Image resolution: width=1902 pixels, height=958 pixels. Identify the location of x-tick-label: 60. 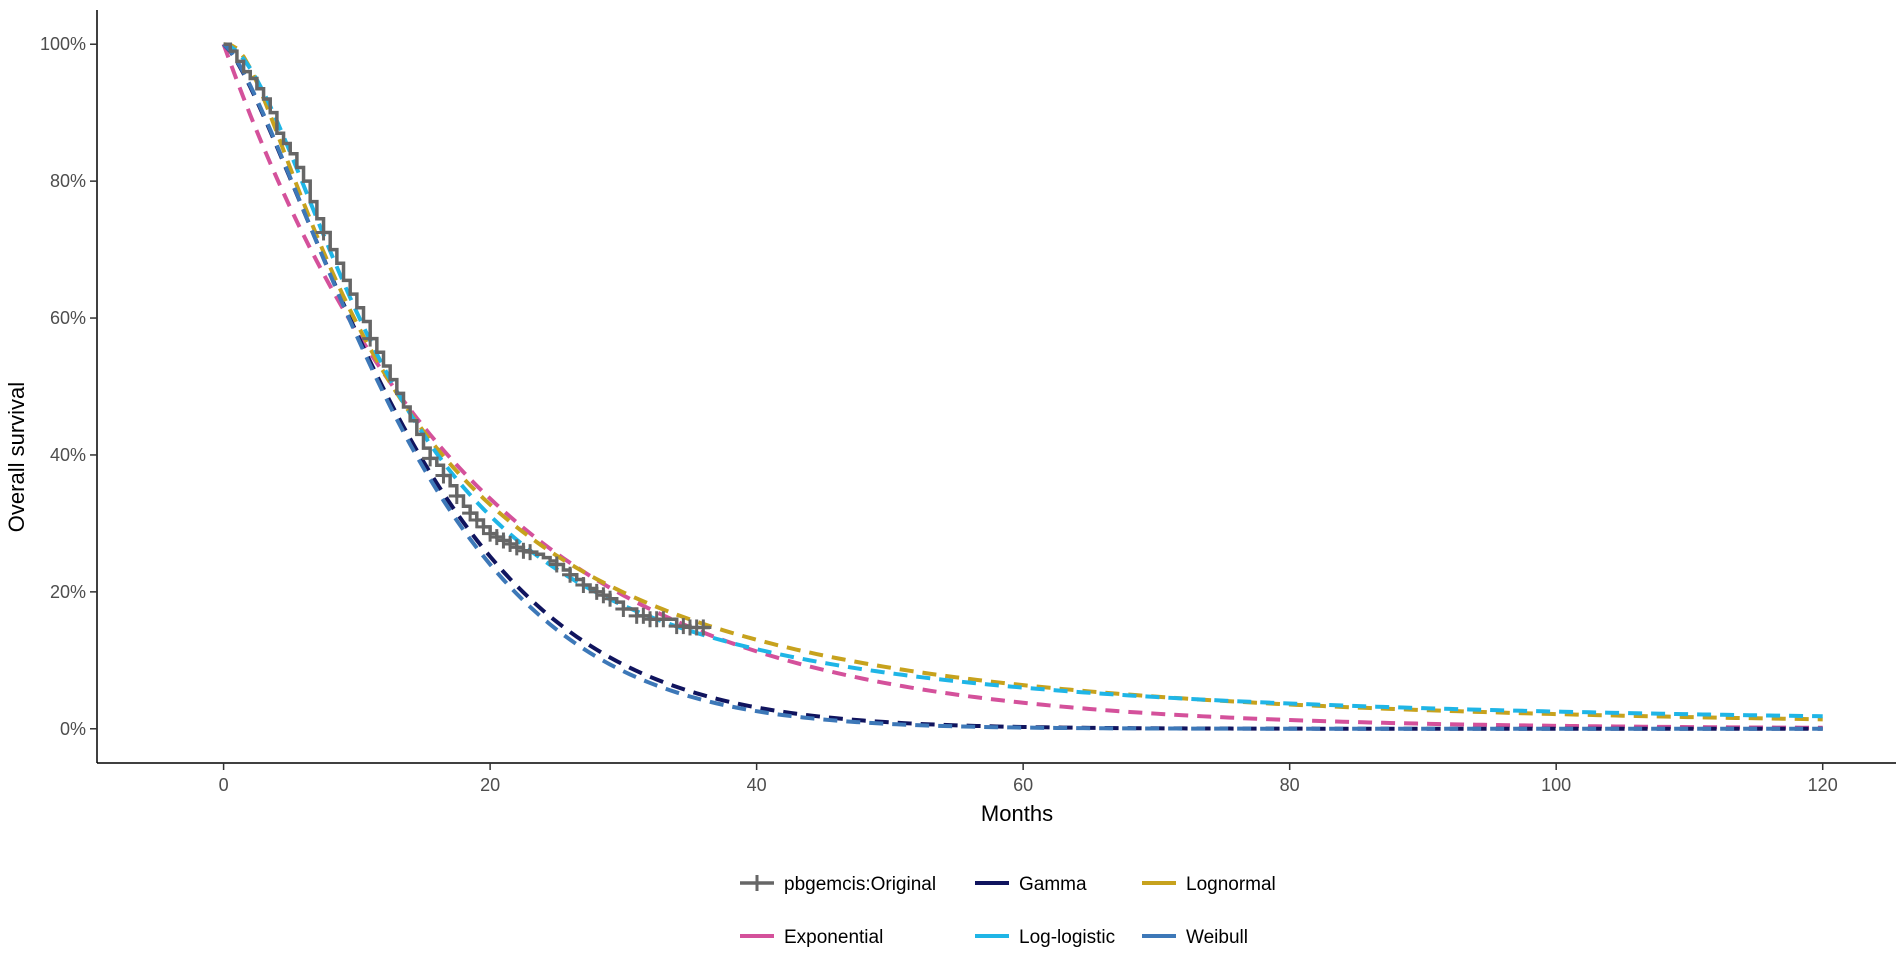
(1023, 785).